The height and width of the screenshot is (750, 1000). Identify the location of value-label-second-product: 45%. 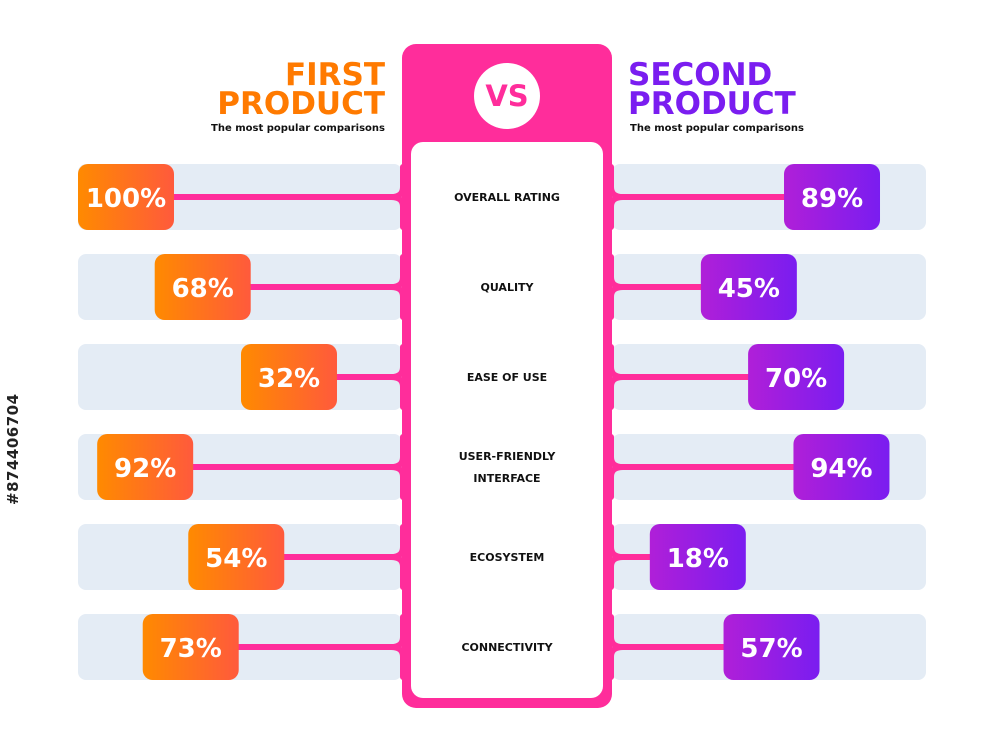
(749, 289).